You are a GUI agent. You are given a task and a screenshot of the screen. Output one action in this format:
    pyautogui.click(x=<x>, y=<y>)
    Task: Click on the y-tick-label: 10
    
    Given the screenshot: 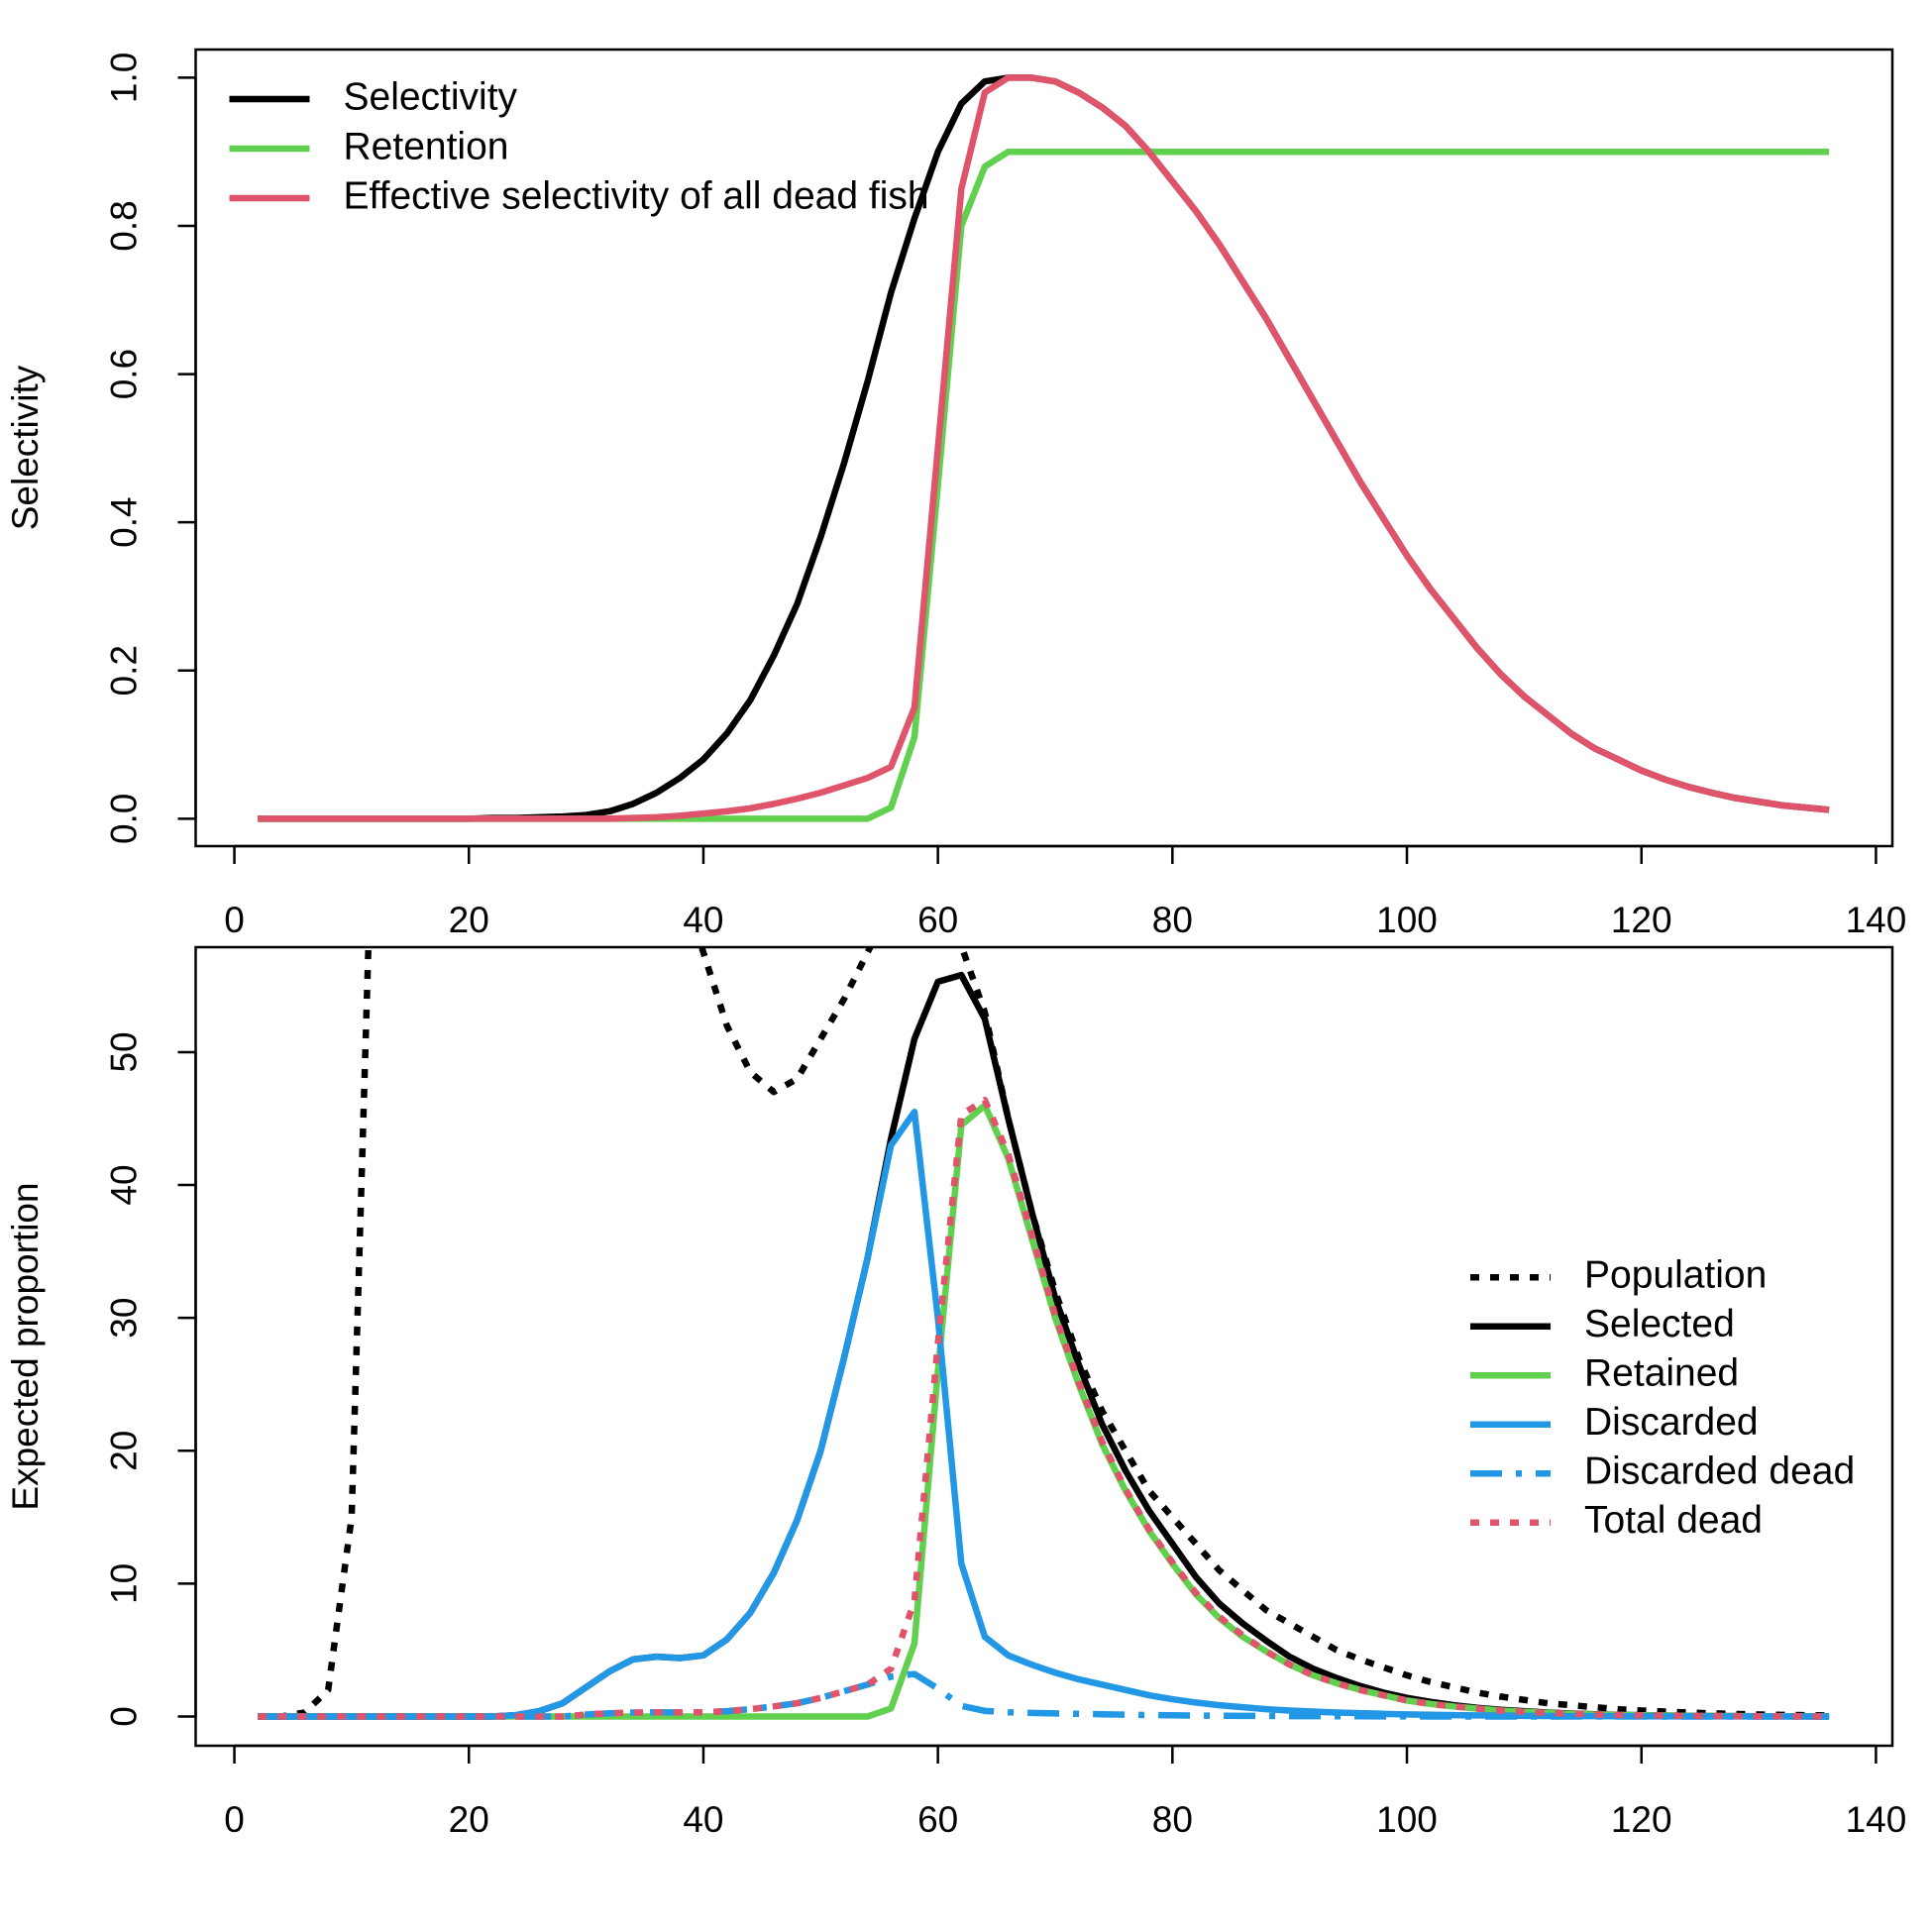 What is the action you would take?
    pyautogui.click(x=124, y=1583)
    